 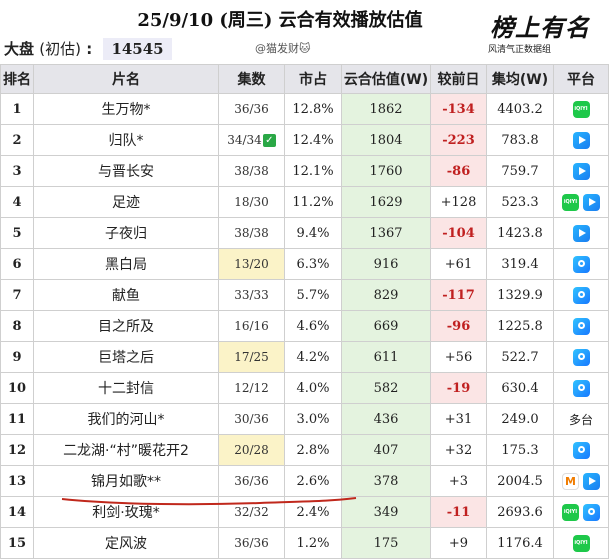 I want to click on rank-cell-text: 15, so click(x=17, y=543).